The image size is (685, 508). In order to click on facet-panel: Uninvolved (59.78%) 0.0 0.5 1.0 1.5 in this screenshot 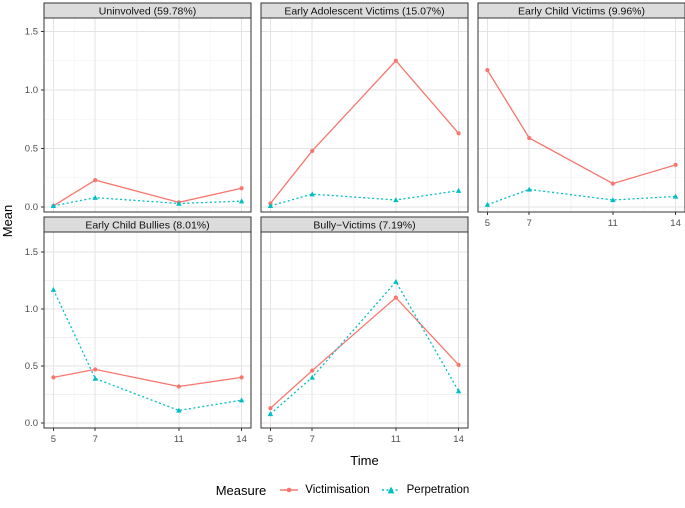, I will do `click(138, 107)`.